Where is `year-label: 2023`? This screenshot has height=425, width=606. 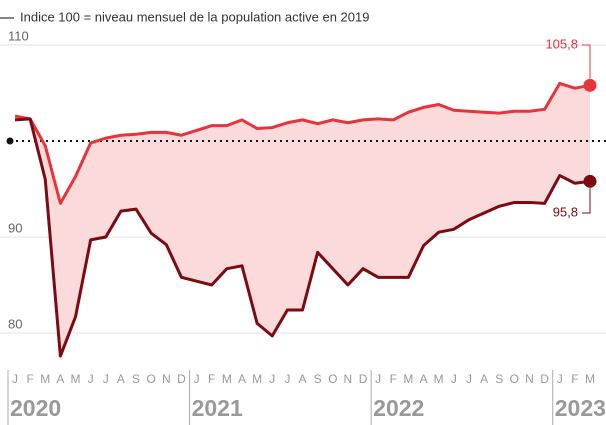 year-label: 2023 is located at coordinates (580, 408).